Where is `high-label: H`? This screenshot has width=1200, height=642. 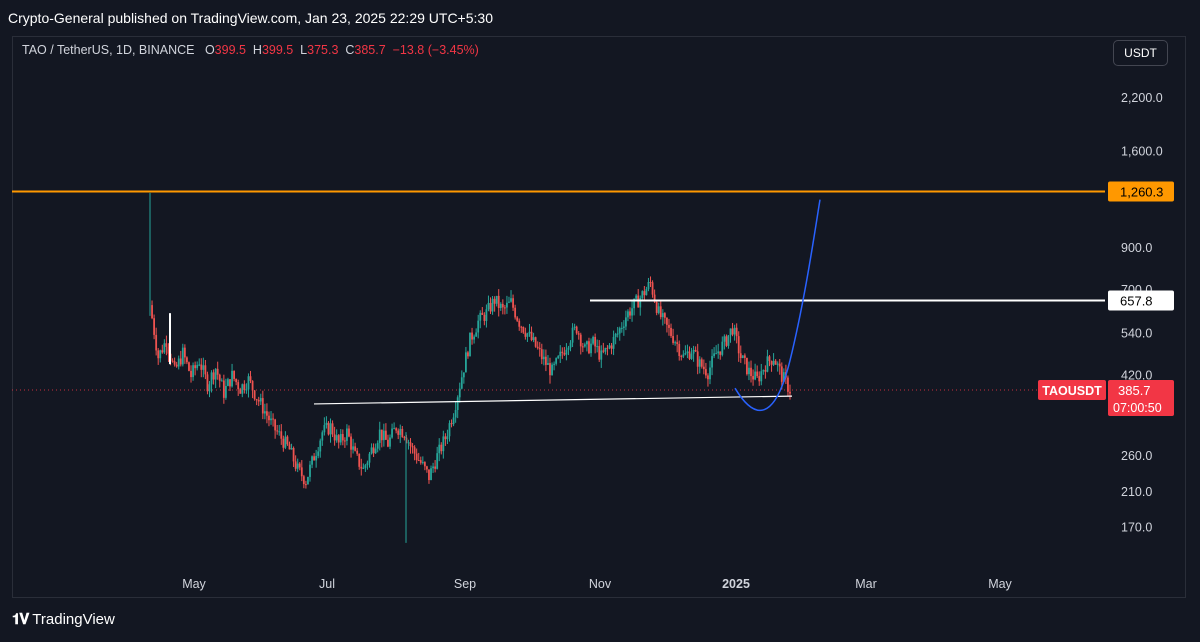
high-label: H is located at coordinates (257, 50).